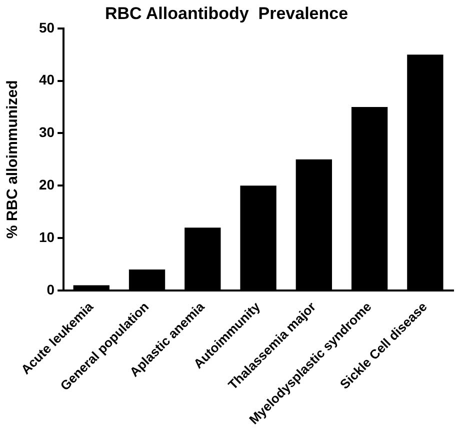  What do you see at coordinates (46, 184) in the screenshot?
I see `y-tick-label: 20` at bounding box center [46, 184].